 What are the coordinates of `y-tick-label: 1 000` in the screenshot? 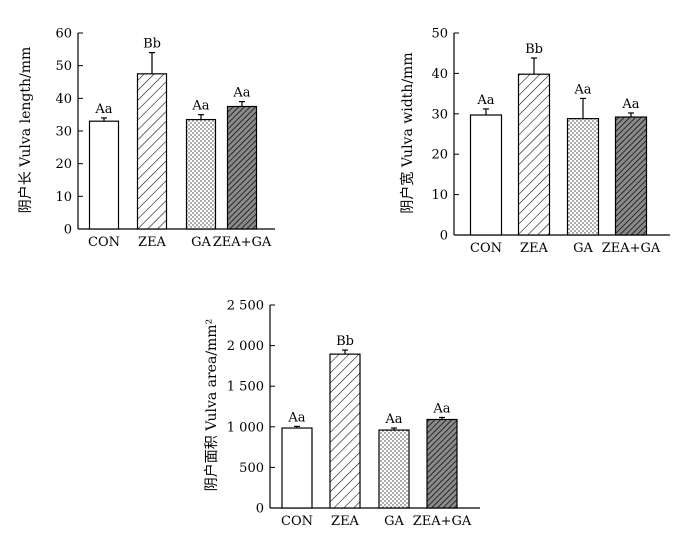 It's located at (245, 427).